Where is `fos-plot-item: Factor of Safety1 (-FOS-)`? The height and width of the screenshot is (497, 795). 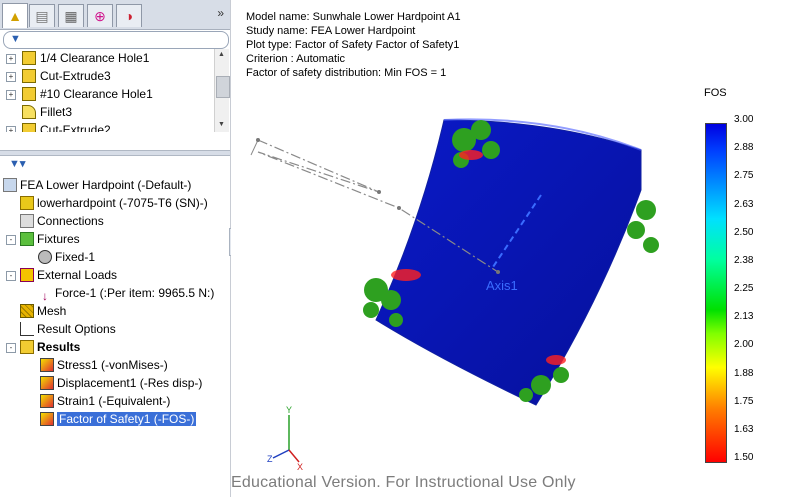
fos-plot-item: Factor of Safety1 (-FOS-) is located at coordinates (119, 419).